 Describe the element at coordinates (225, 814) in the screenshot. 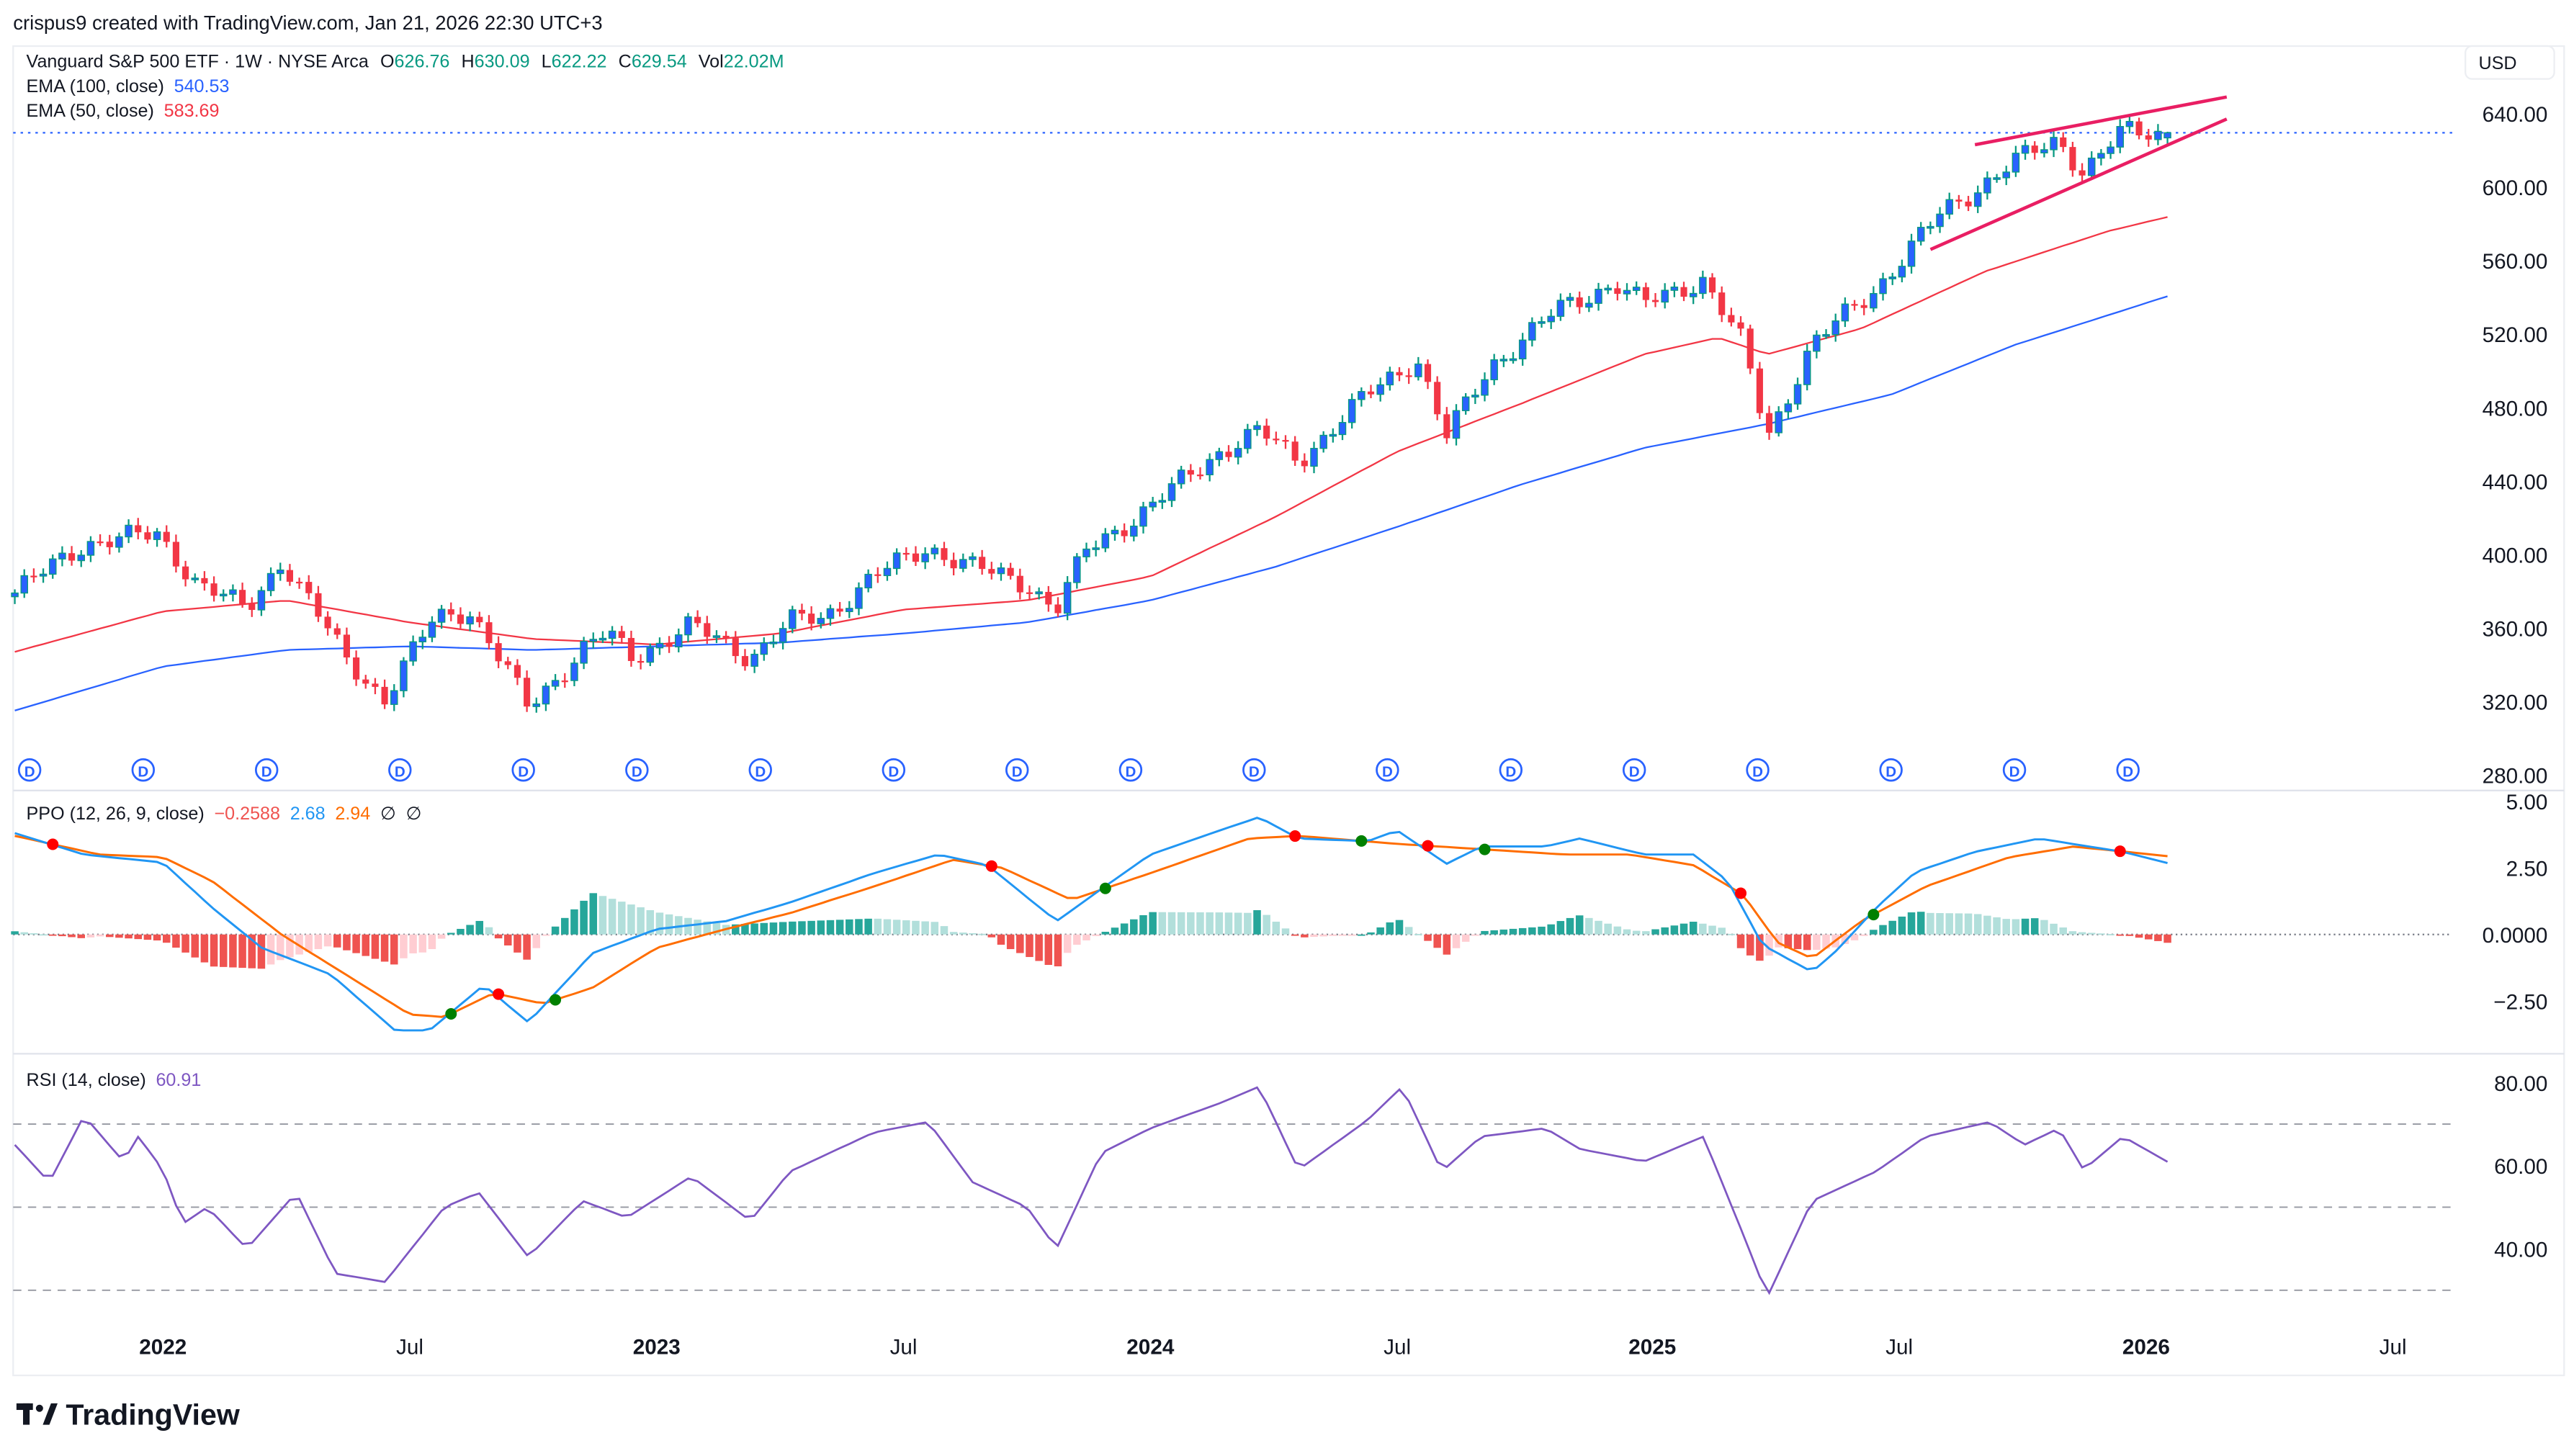

I see `ppo-legend: PPO (12, 26, 9, close) −0.2588 2.68 2.94 ∅ ∅` at that location.